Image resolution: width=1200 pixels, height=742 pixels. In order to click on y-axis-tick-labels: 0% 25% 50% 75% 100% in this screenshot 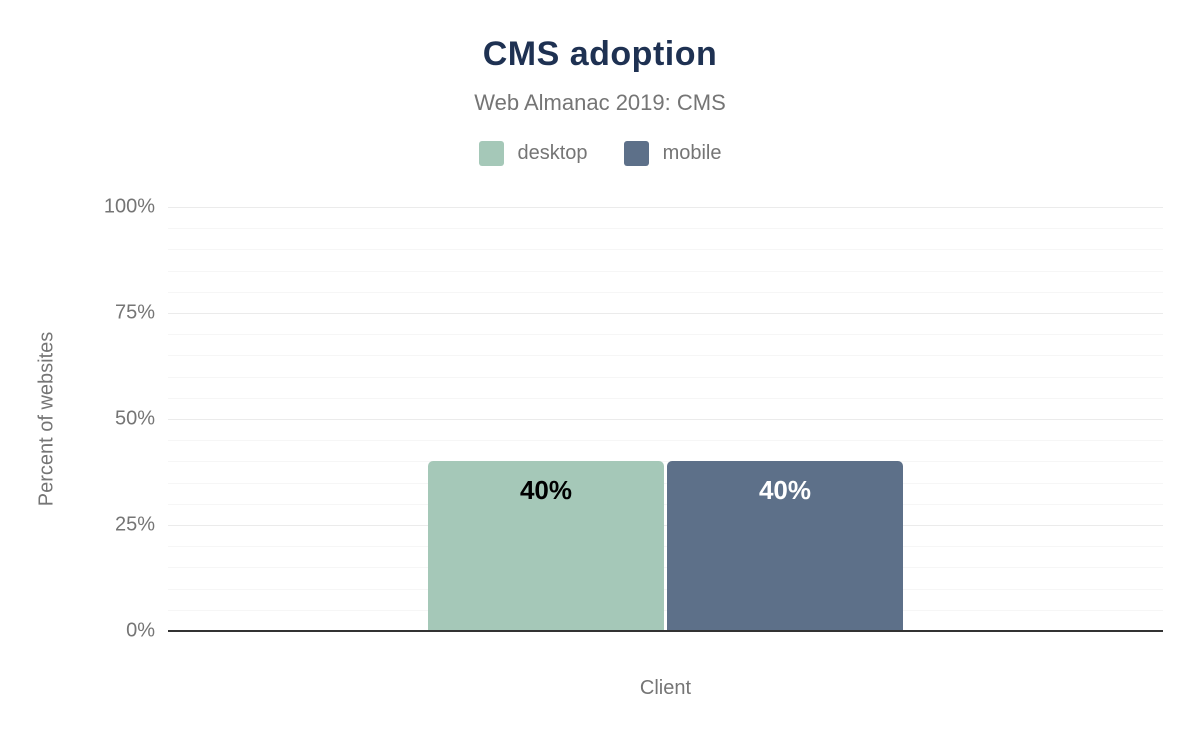, I will do `click(77, 419)`.